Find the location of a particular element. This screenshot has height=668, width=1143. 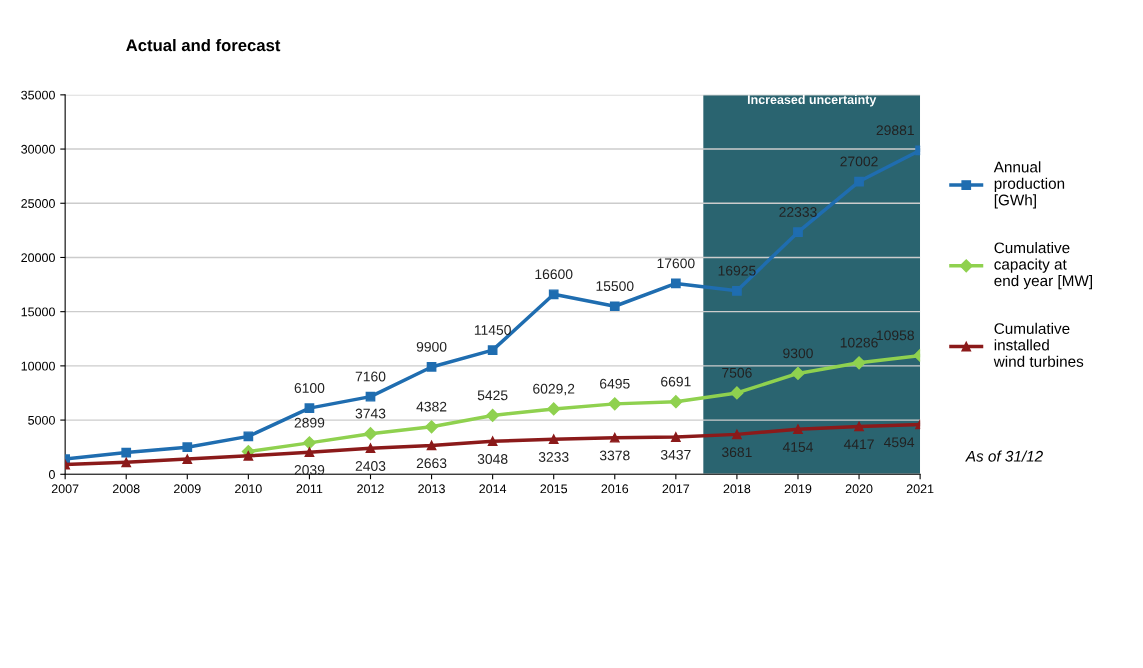

y-tick-label: 10000 is located at coordinates (38, 366).